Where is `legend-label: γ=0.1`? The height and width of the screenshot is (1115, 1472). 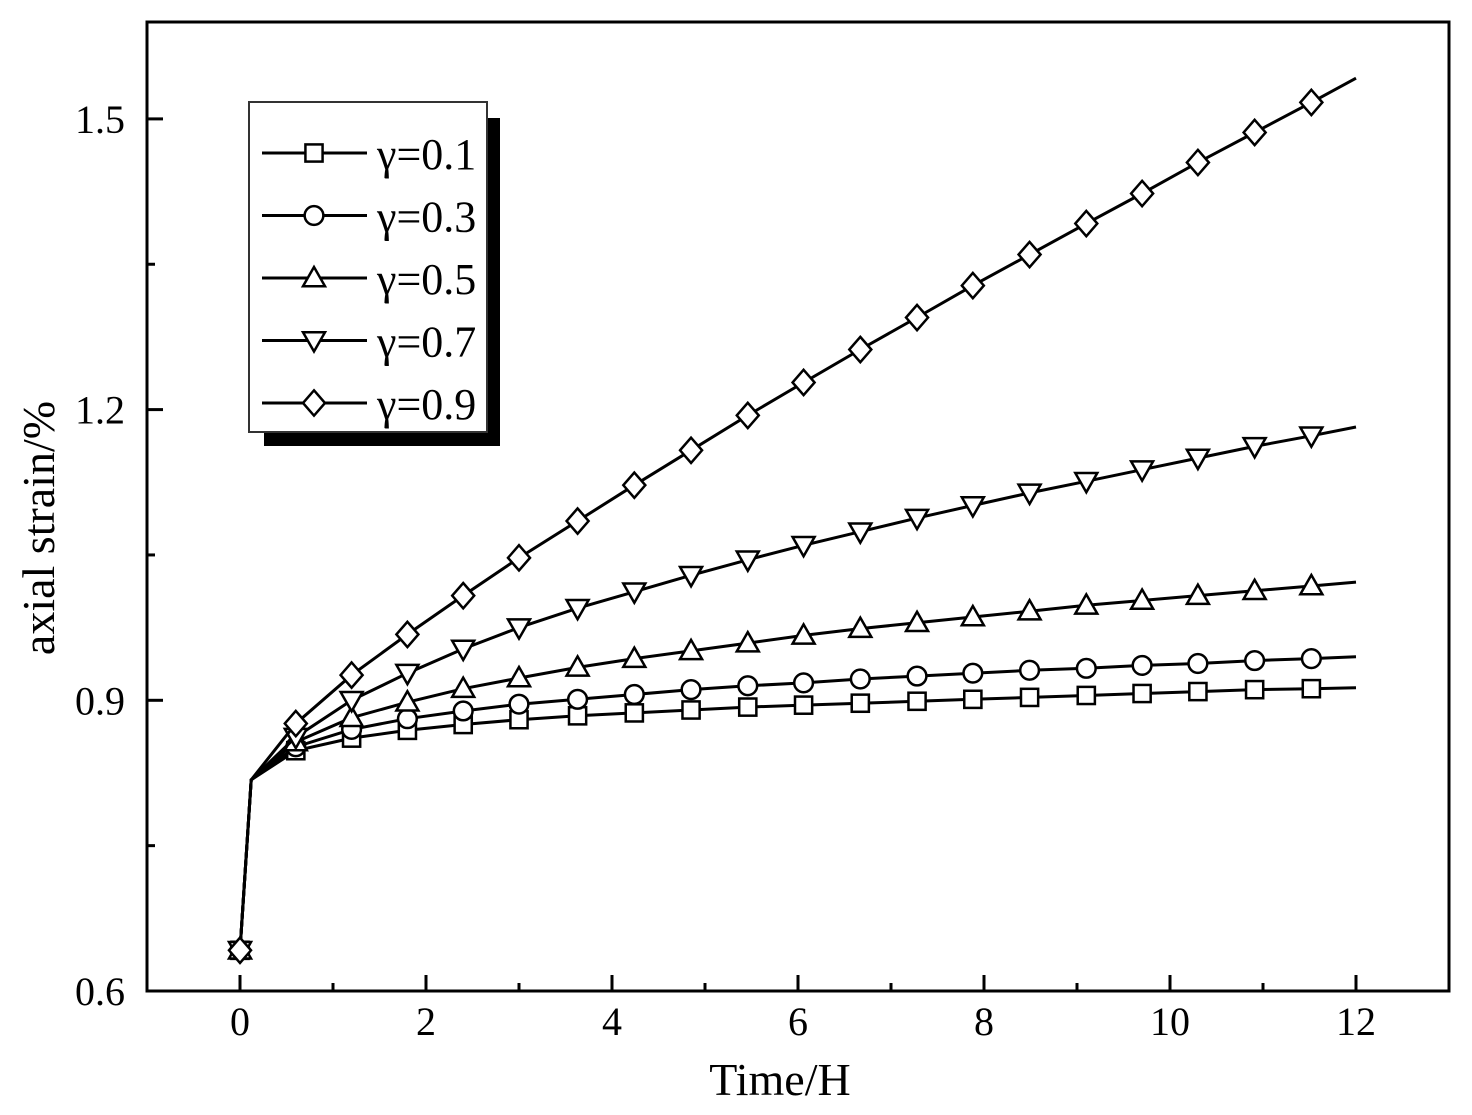
legend-label: γ=0.1 is located at coordinates (426, 154).